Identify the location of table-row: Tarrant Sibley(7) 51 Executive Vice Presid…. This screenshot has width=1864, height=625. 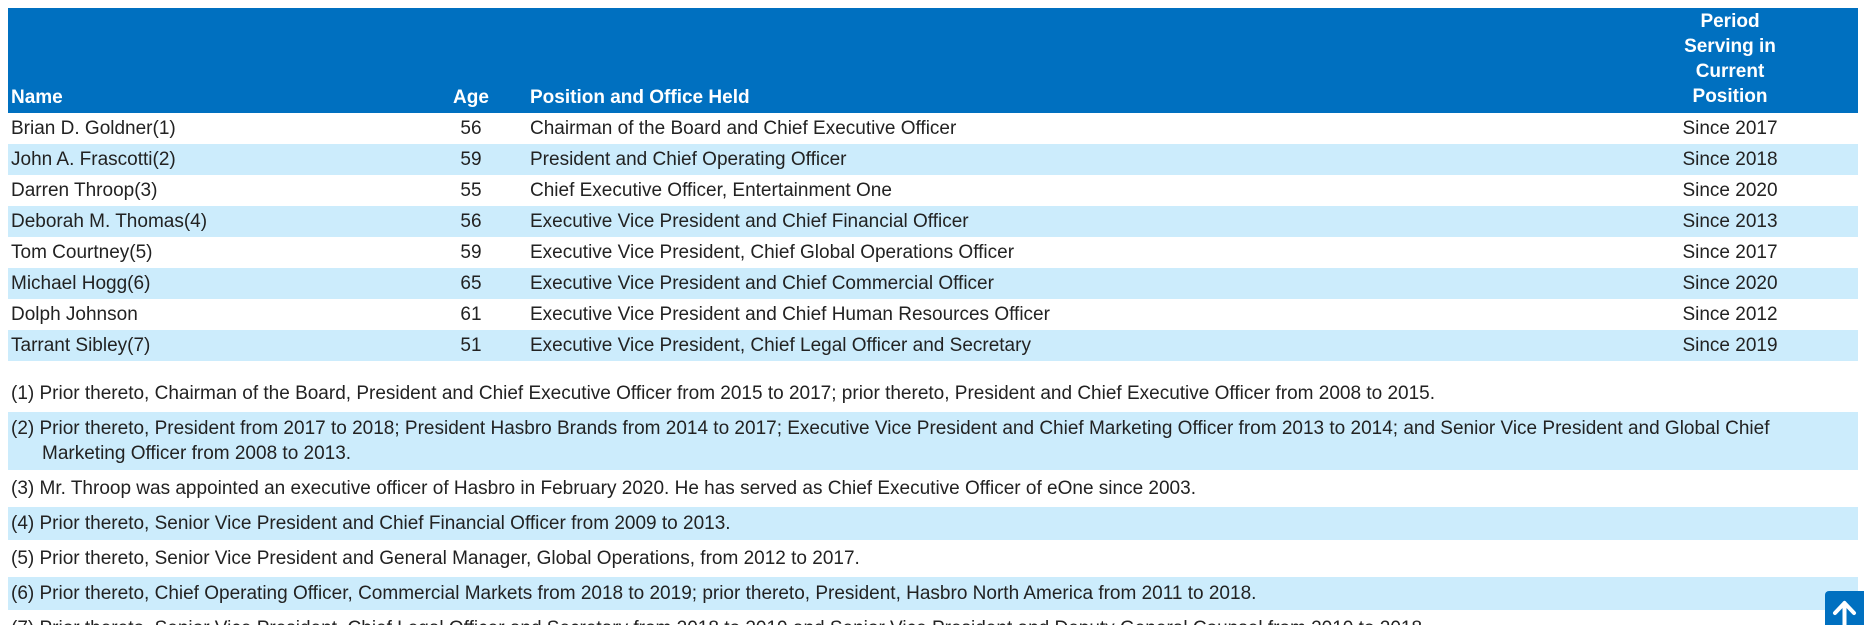
(933, 345).